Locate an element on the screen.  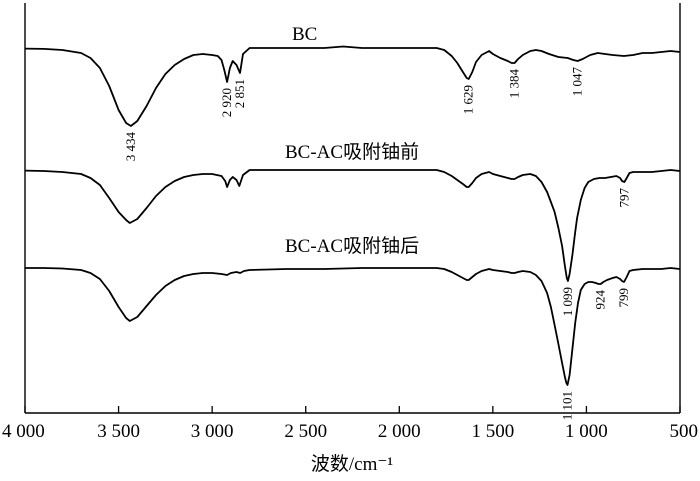
x-tick-label: 4 000 is located at coordinates (23, 431).